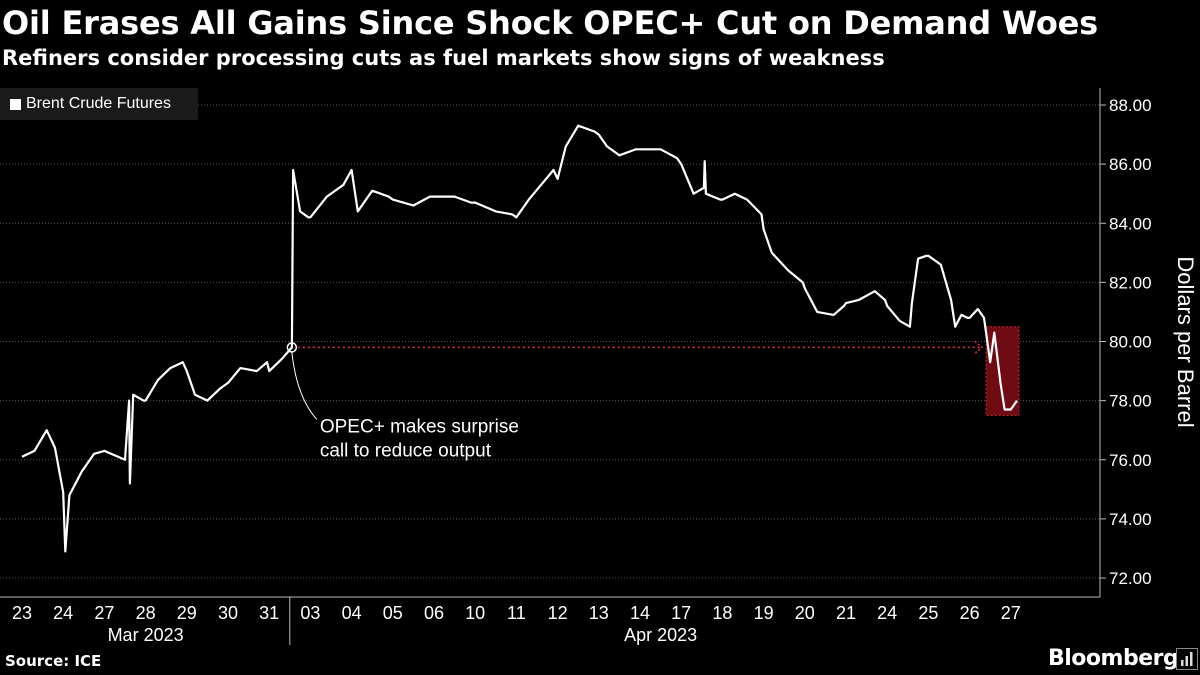 The image size is (1200, 675). I want to click on annotation-leader, so click(304, 386).